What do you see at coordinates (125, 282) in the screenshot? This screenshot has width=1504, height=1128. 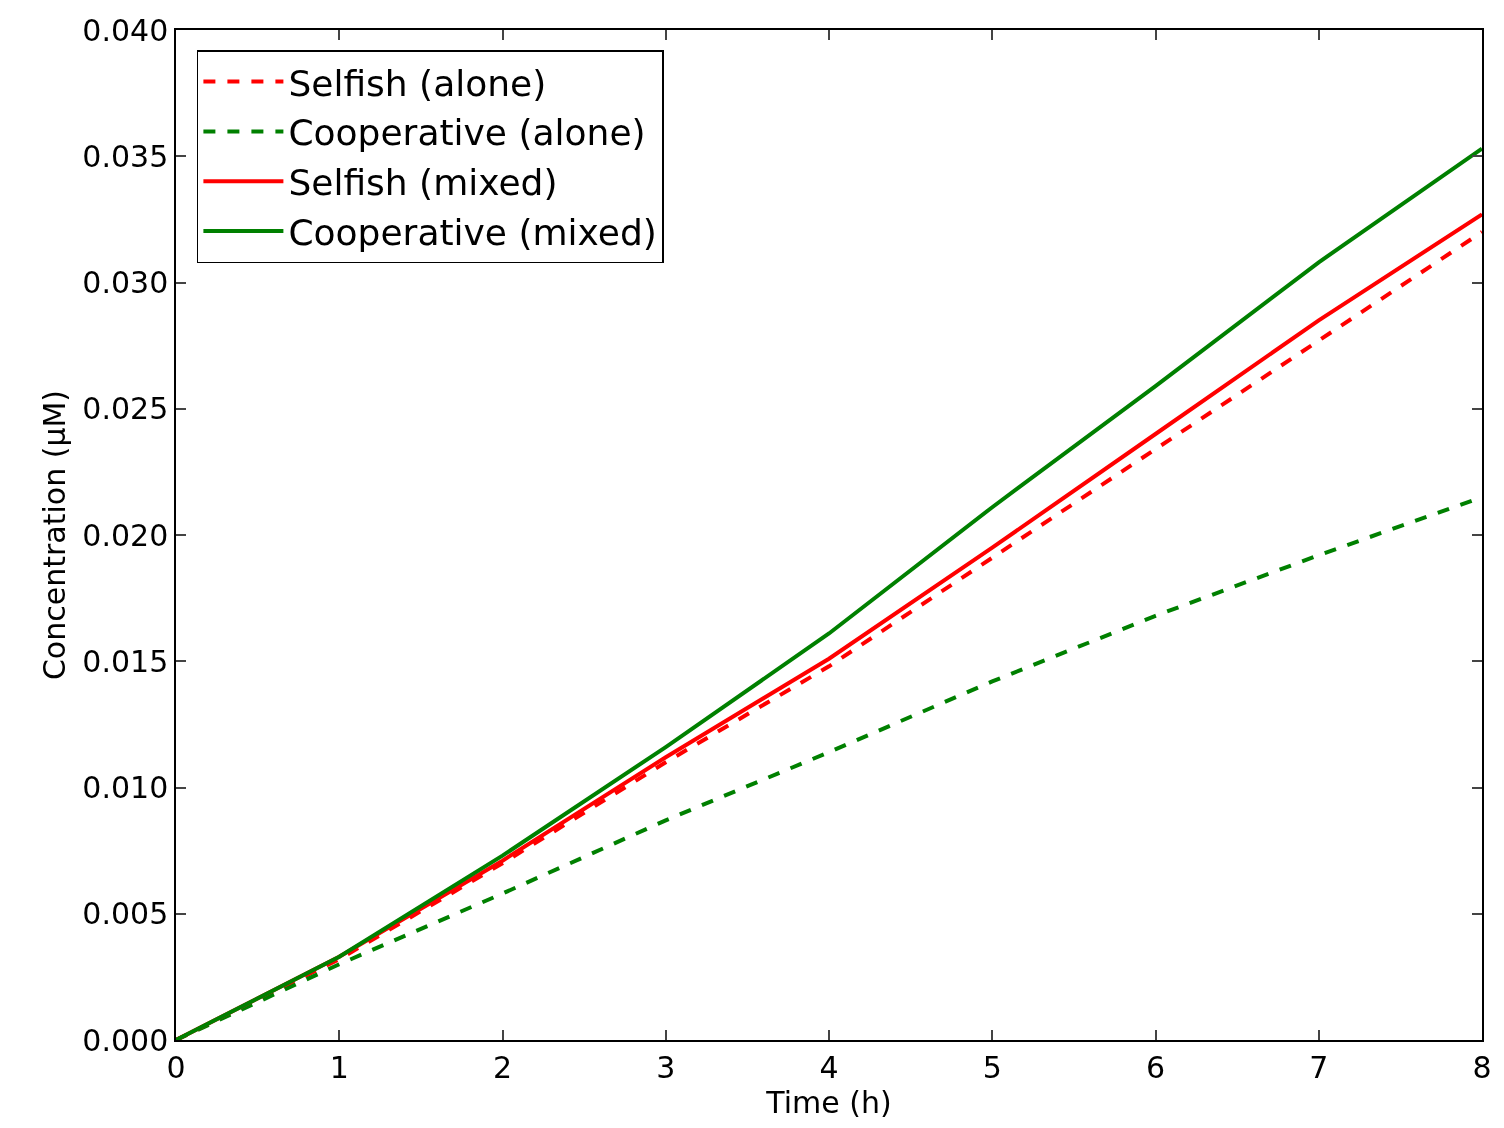 I see `y-tick-label: 0.030` at bounding box center [125, 282].